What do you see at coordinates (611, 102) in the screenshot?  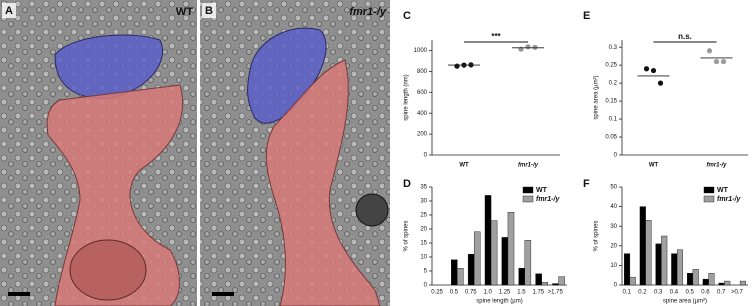 I see `y-tick-label: 0.15` at bounding box center [611, 102].